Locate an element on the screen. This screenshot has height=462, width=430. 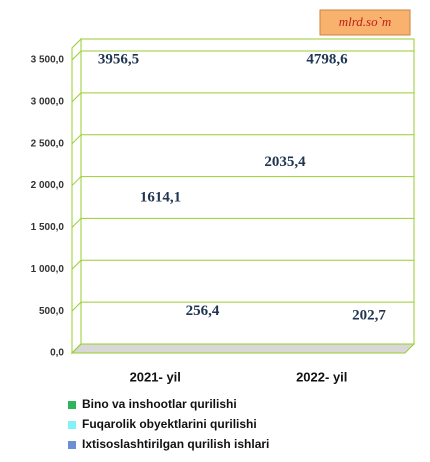
y-tick-label: 3 000,0 is located at coordinates (48, 101).